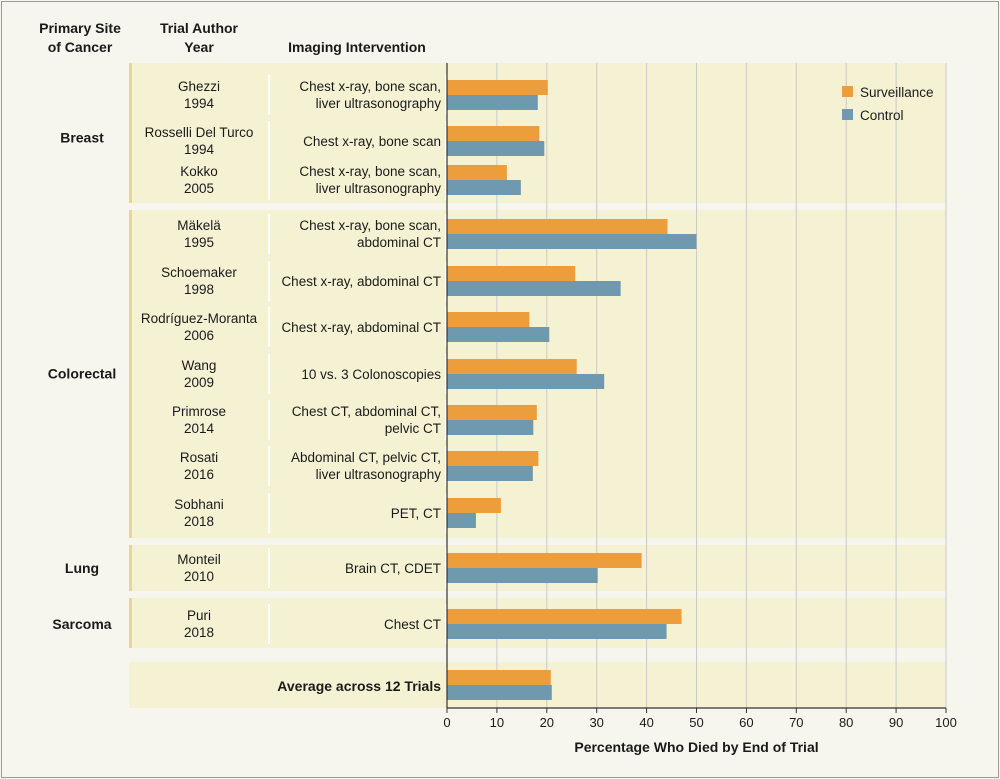 The height and width of the screenshot is (779, 1000). I want to click on x-tick-label: 20, so click(547, 722).